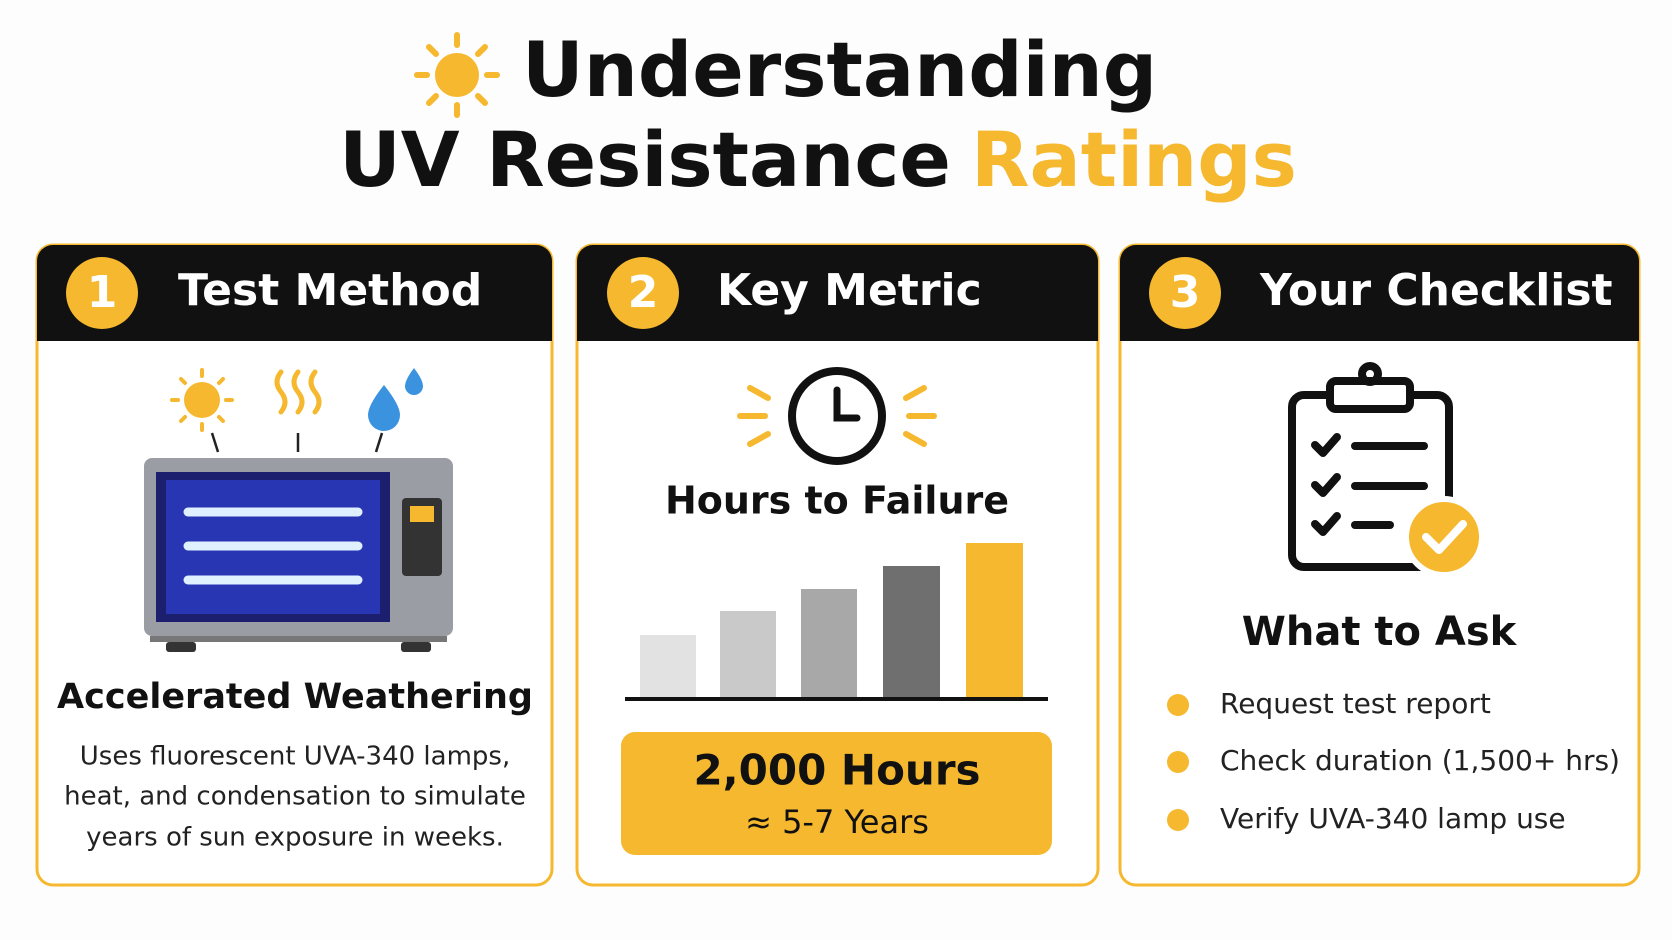 This screenshot has width=1672, height=940. What do you see at coordinates (1436, 290) in the screenshot?
I see `card-title: Your Checklist` at bounding box center [1436, 290].